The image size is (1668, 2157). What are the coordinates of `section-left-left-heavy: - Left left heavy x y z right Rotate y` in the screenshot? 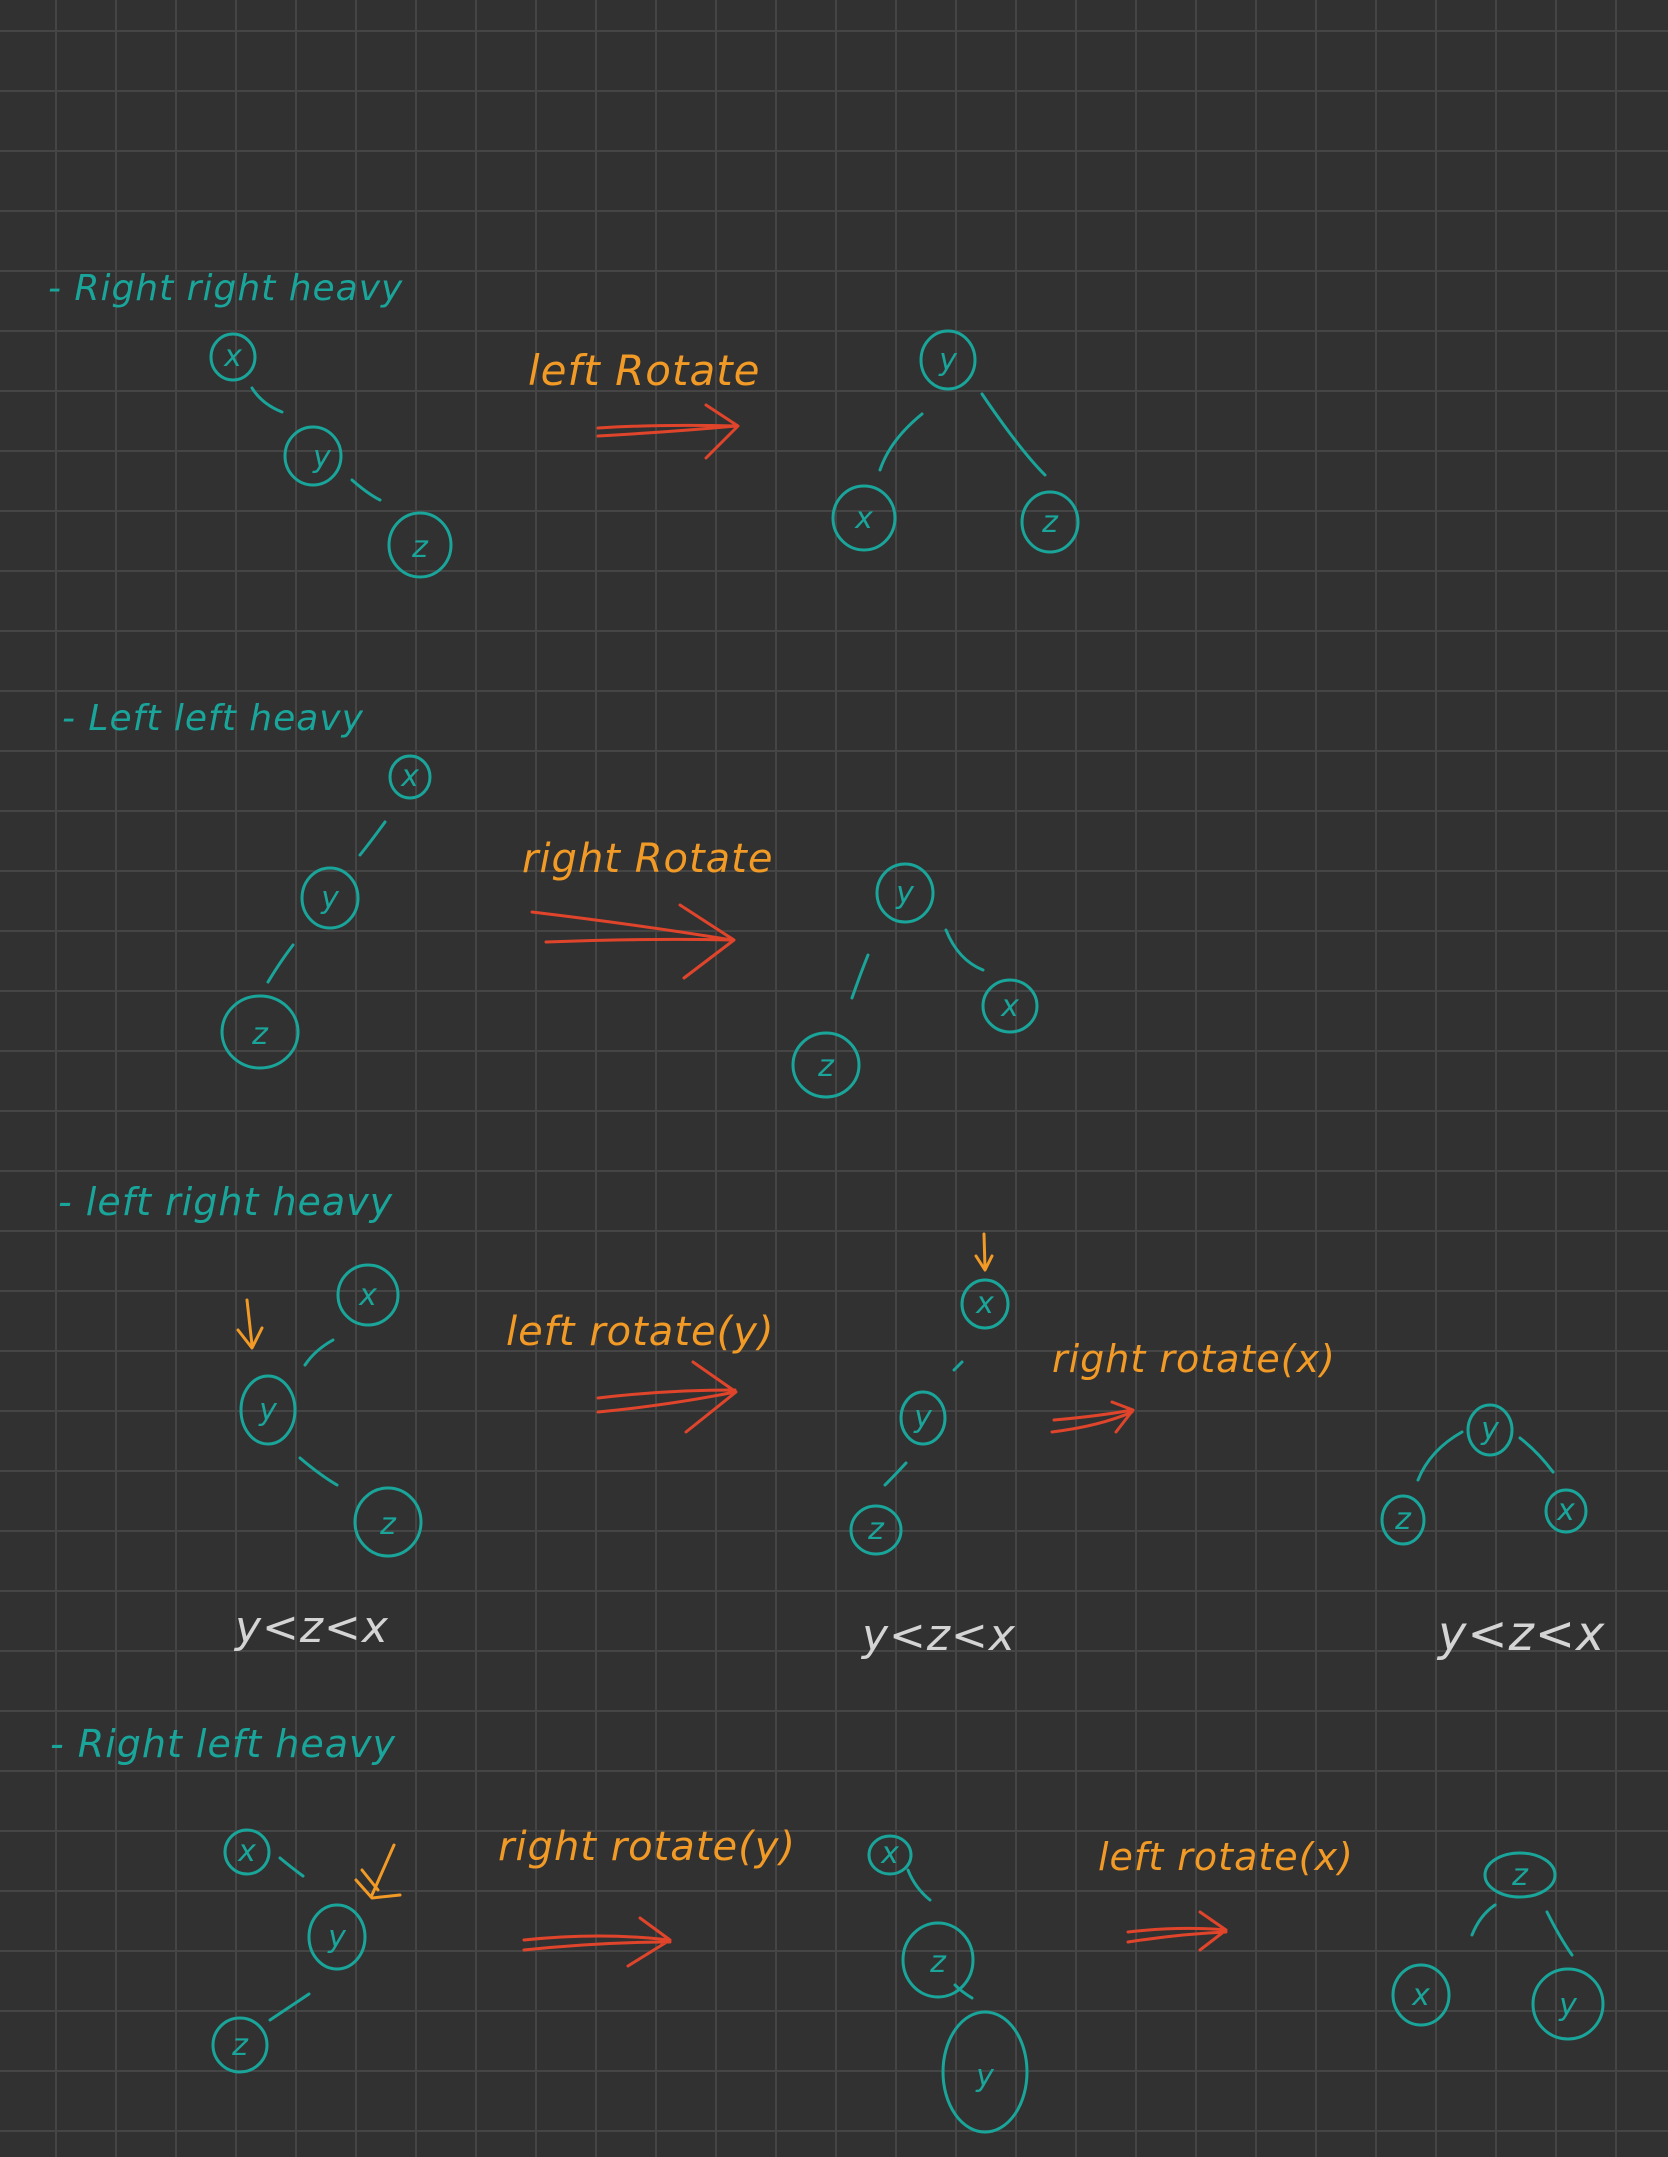 It's located at (550, 898).